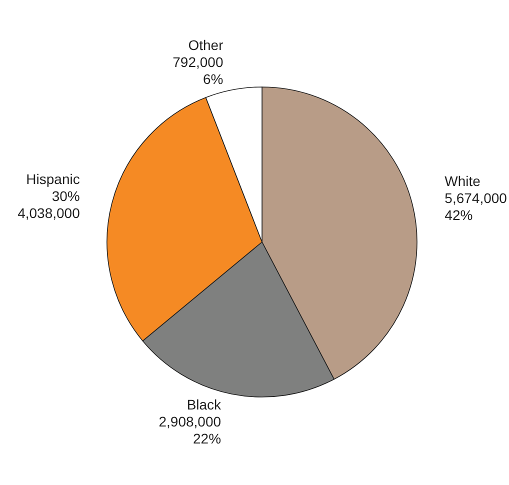 This screenshot has height=485, width=509. I want to click on data-label: 2,908,000 22%, so click(190, 429).